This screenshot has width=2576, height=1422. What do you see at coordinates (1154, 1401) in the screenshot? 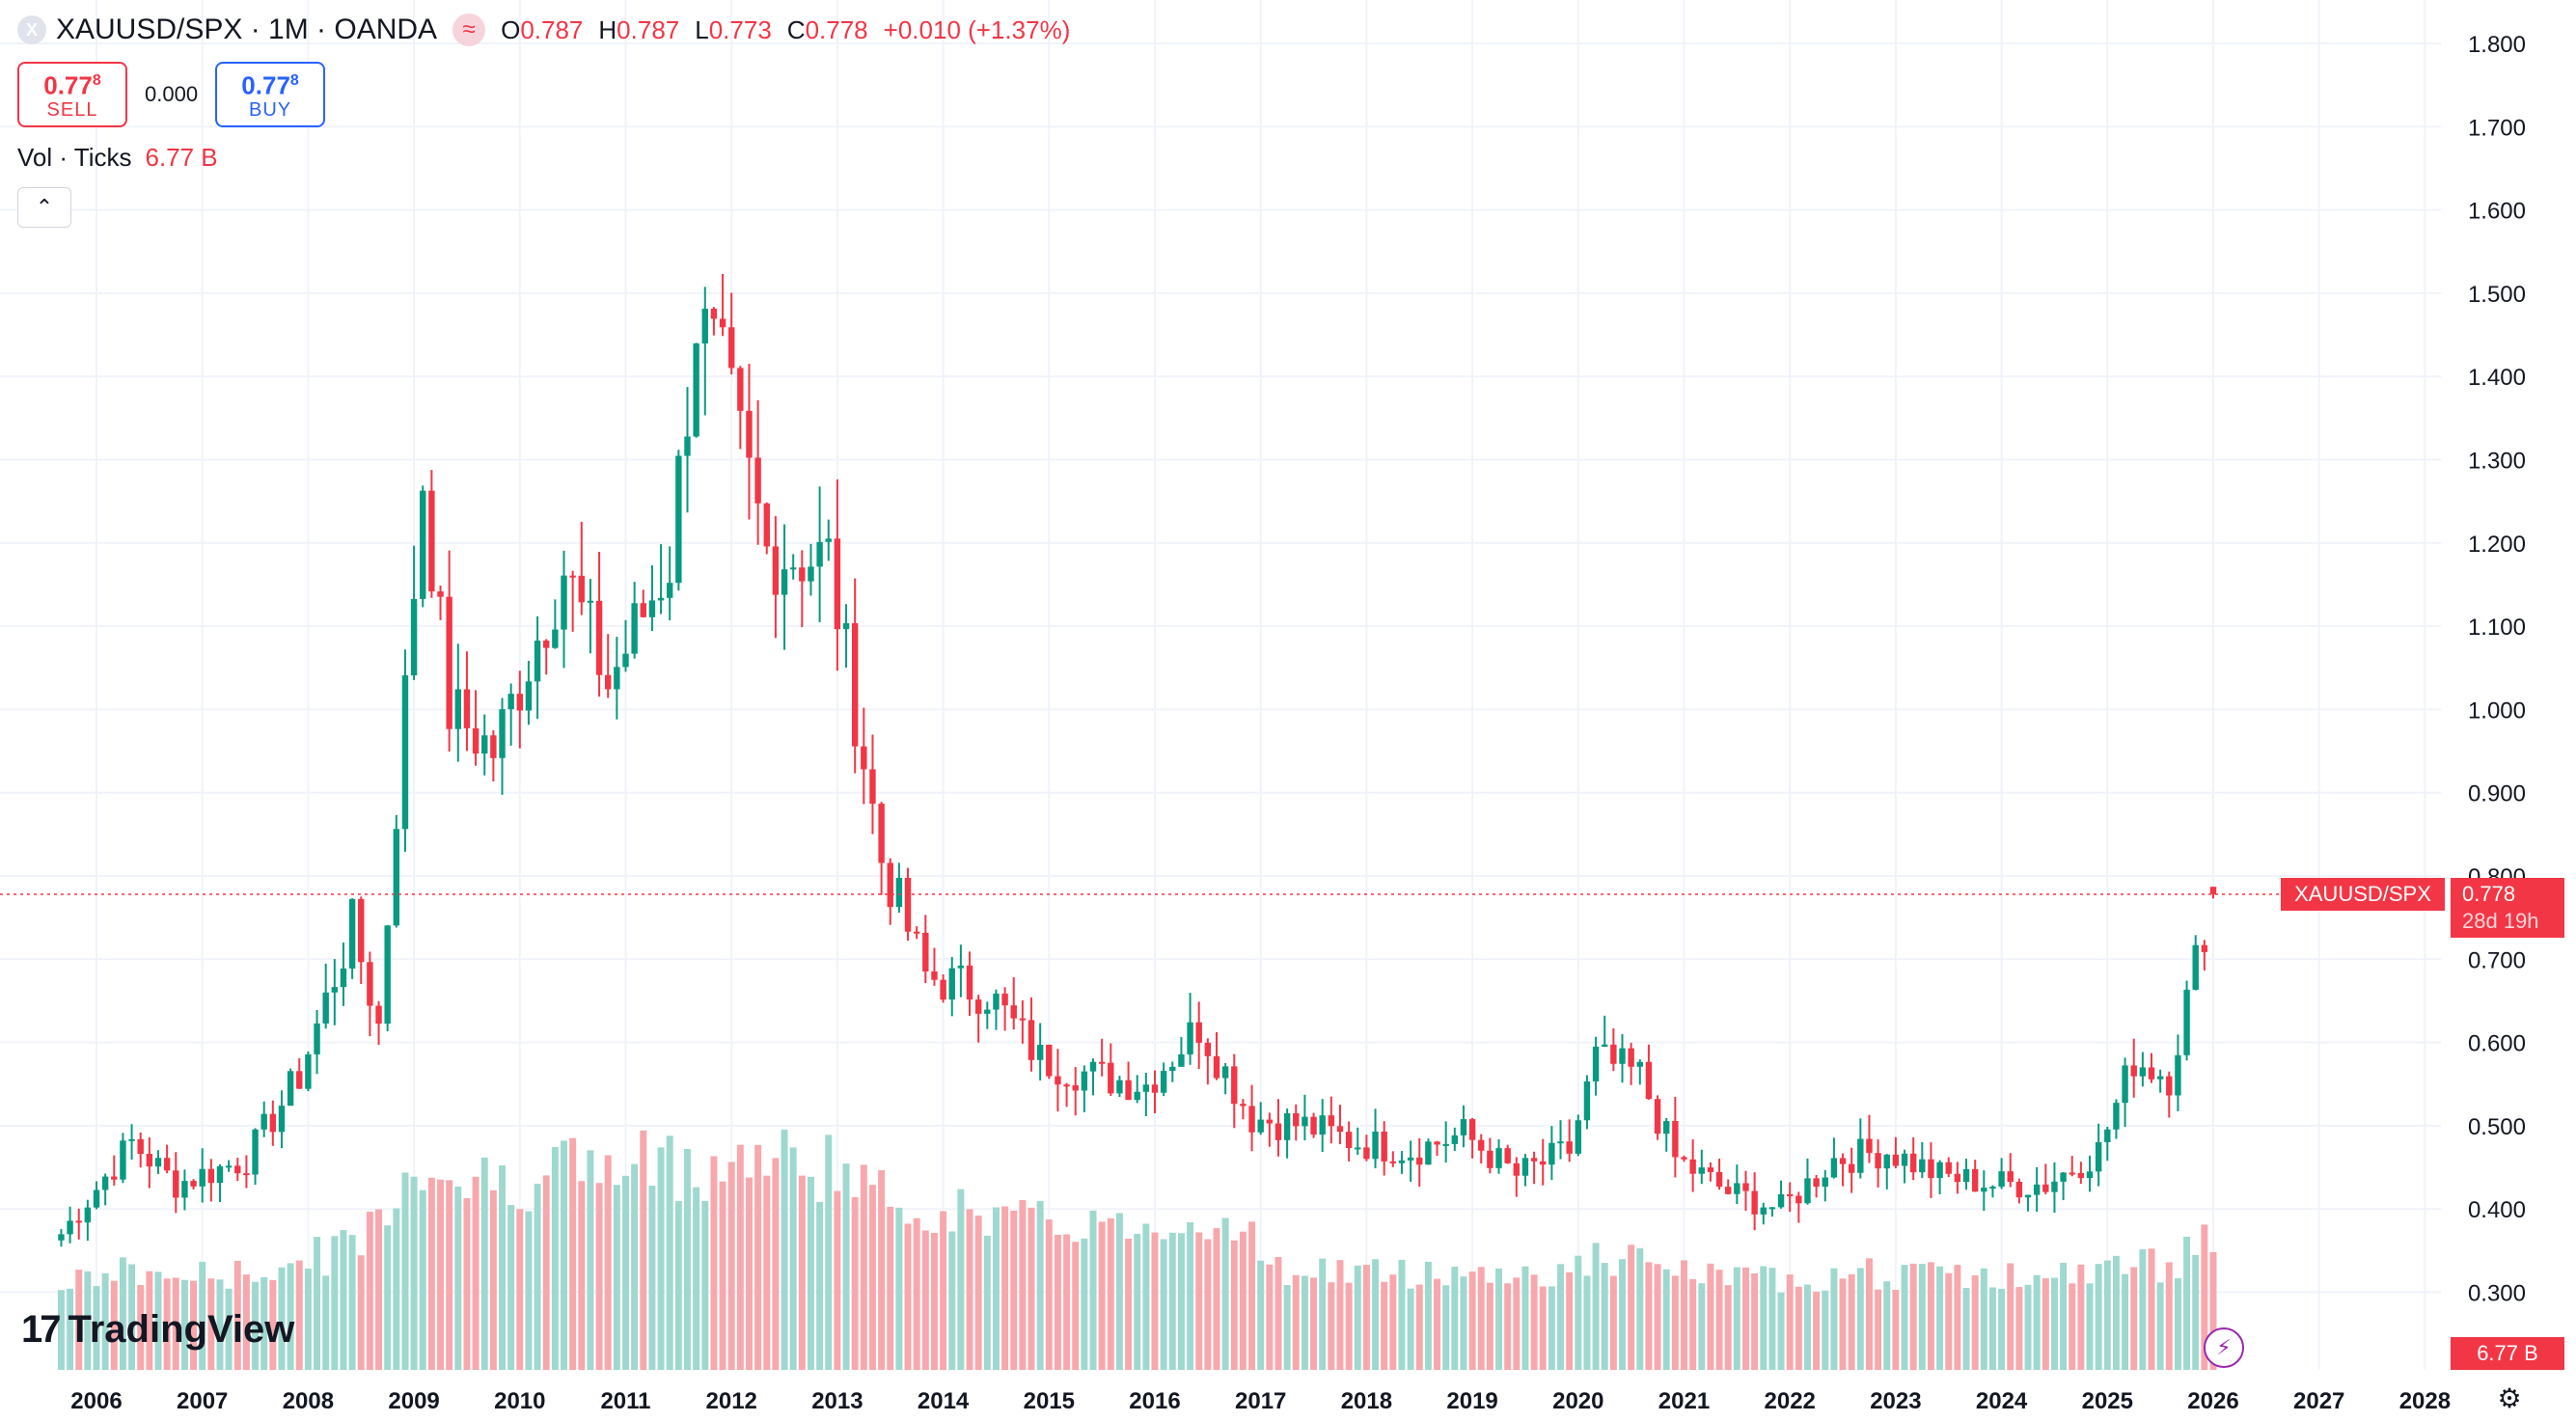
I see `time-tick-label: 2016` at bounding box center [1154, 1401].